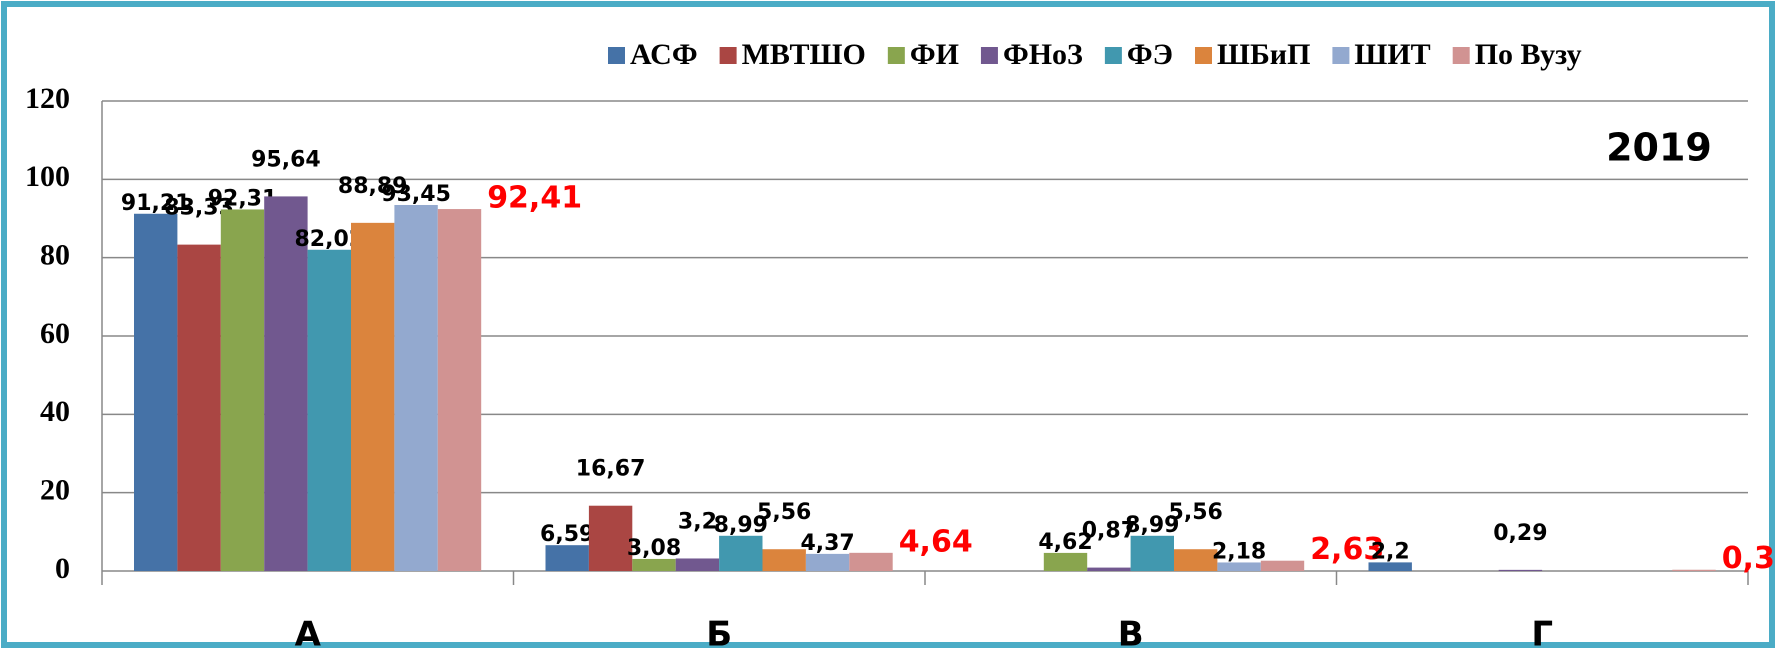  Describe the element at coordinates (1065, 542) in the screenshot. I see `data-label: 4,62` at that location.